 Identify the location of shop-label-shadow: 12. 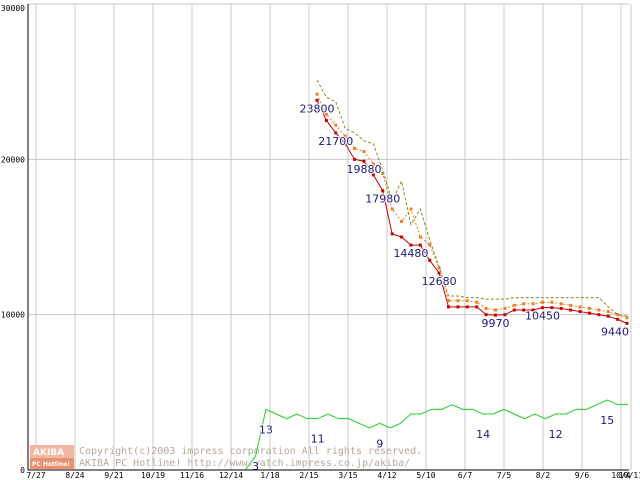
(556, 434).